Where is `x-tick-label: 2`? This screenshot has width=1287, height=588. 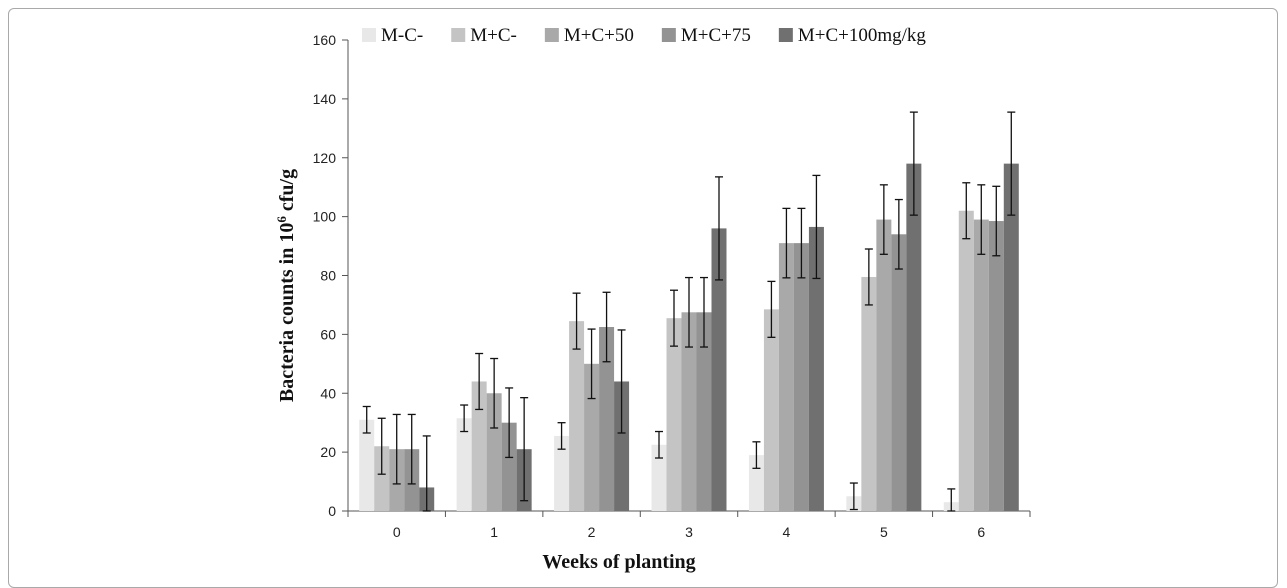
x-tick-label: 2 is located at coordinates (592, 532).